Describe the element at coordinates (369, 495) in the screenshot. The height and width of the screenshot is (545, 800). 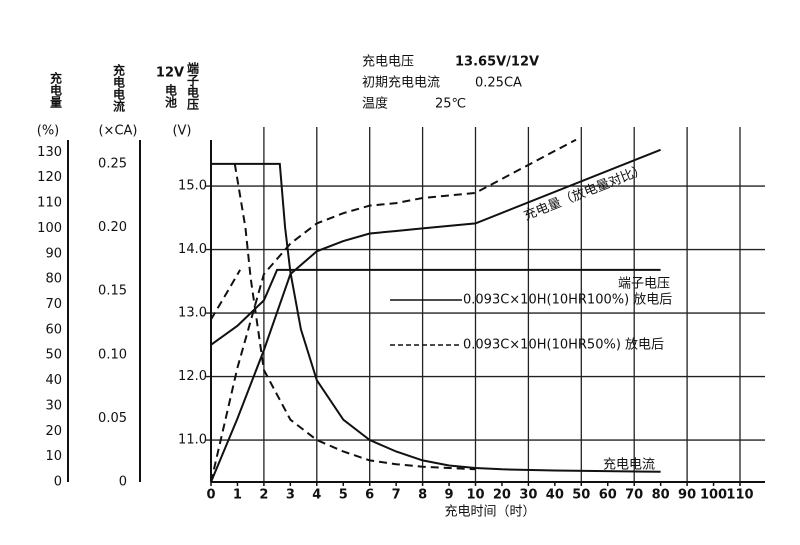
I see `x-tick-label: 6` at that location.